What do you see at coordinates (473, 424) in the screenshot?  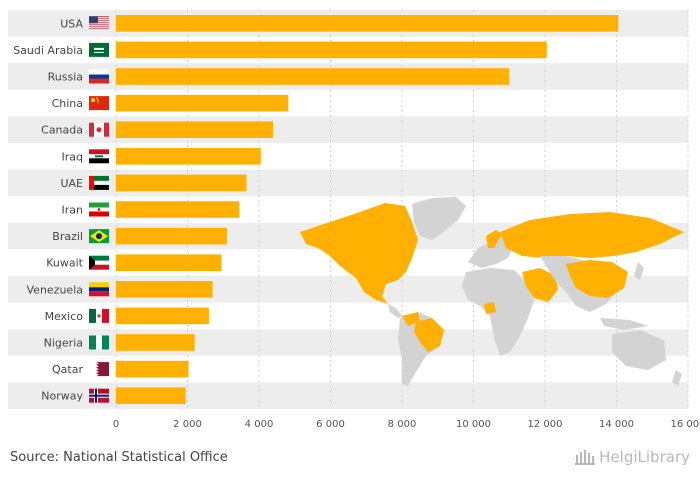 I see `x-tick-label: 10 000` at bounding box center [473, 424].